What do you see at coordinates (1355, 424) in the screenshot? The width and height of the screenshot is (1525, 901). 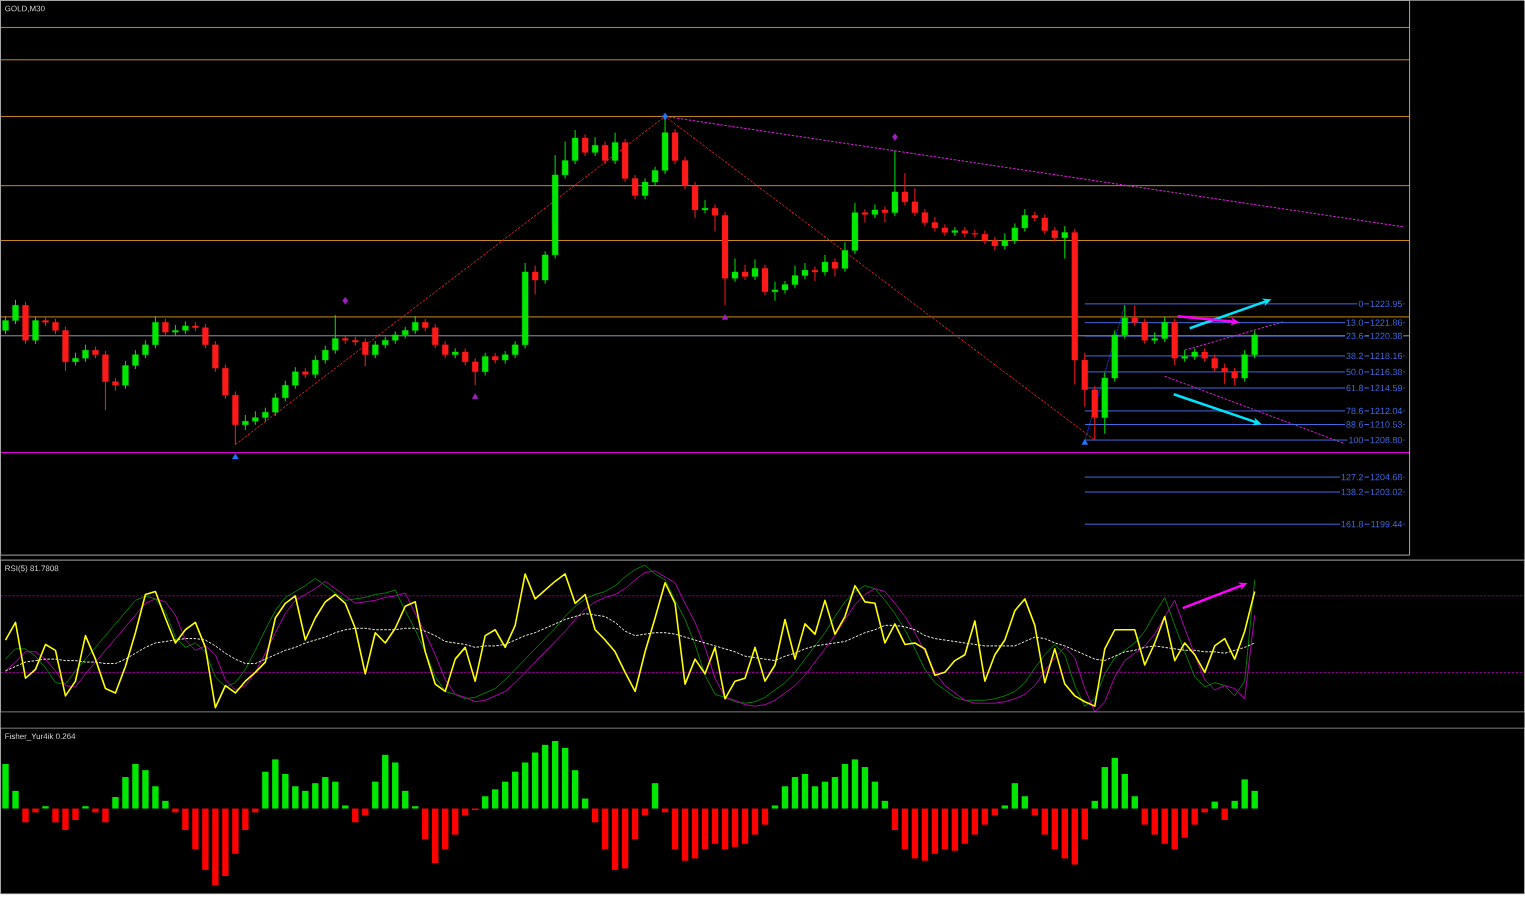 I see `annotation: 88.6` at bounding box center [1355, 424].